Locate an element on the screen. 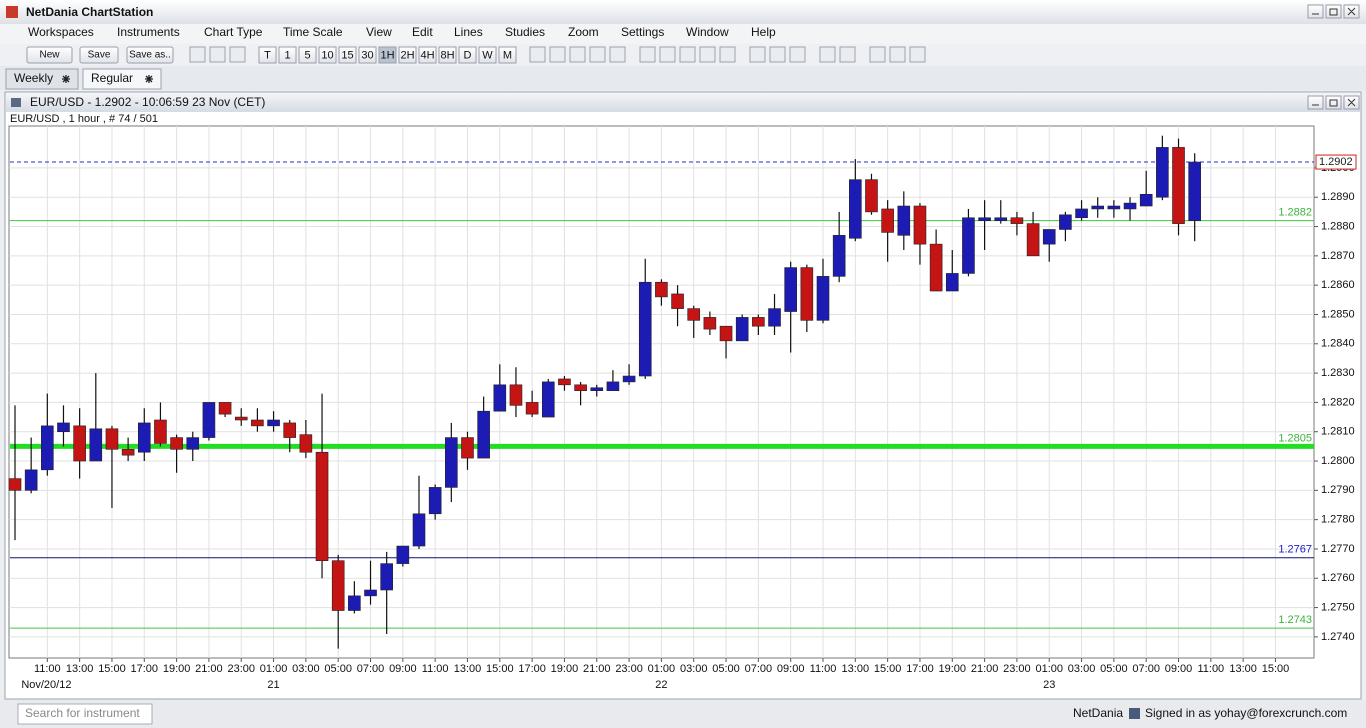 The image size is (1366, 728). window-controls is located at coordinates (1333, 11).